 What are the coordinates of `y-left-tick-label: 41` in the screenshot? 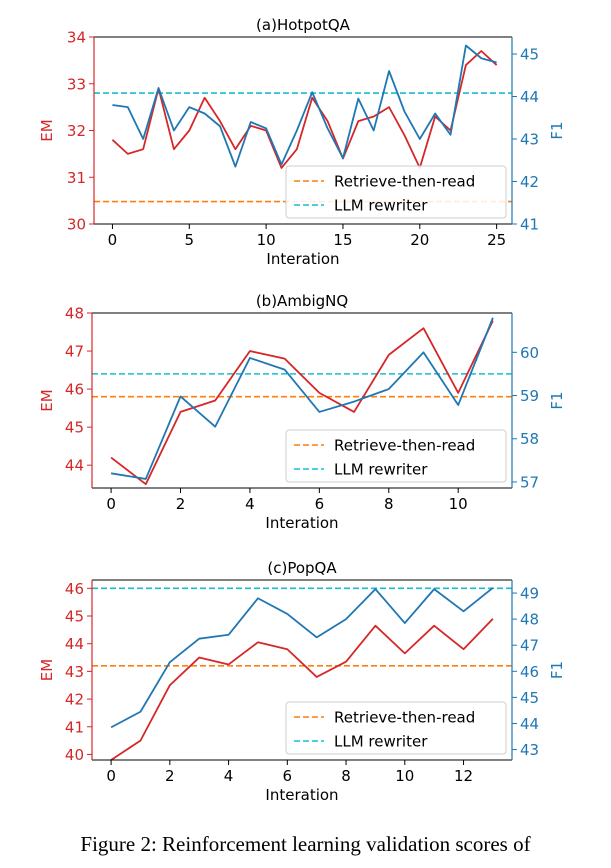 It's located at (74, 727).